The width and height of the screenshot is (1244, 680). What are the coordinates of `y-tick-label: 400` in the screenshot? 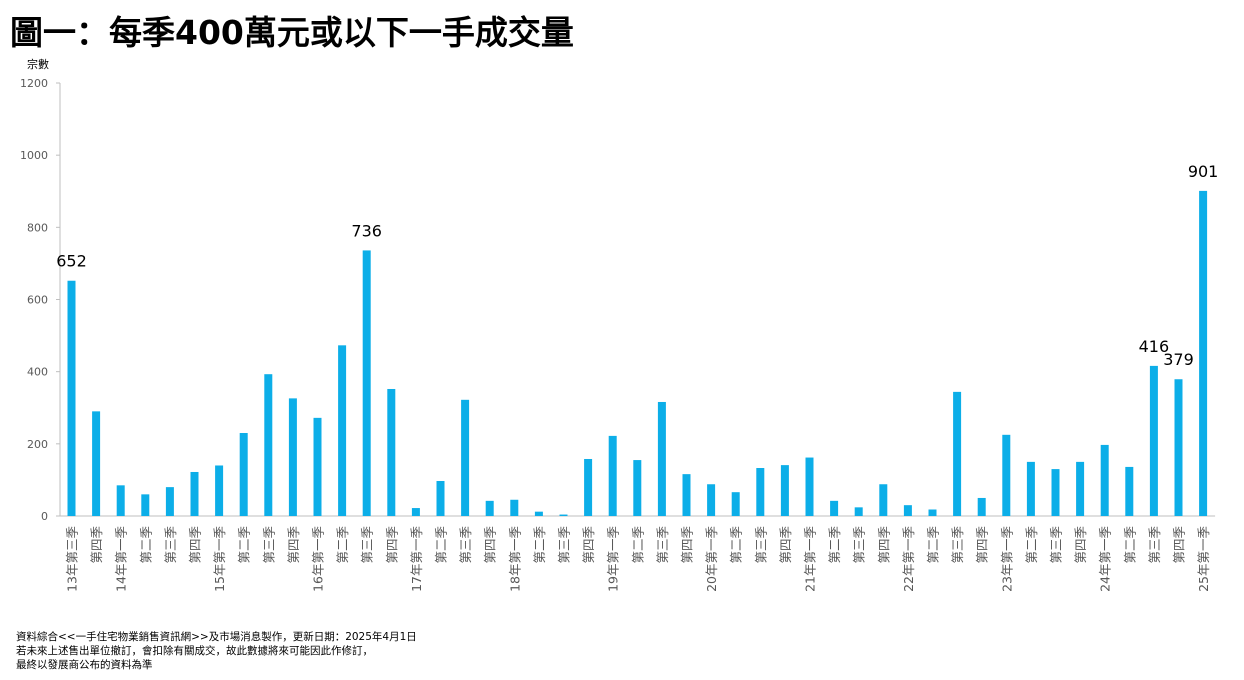 It's located at (37, 372).